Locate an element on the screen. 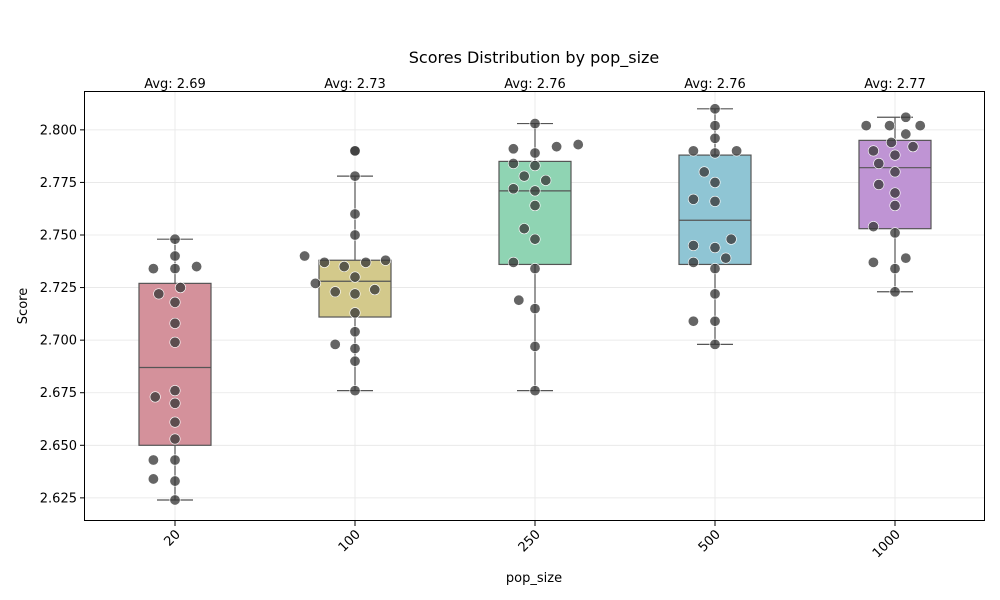 This screenshot has width=1000, height=600. average-label: Avg: 2.77 is located at coordinates (895, 84).